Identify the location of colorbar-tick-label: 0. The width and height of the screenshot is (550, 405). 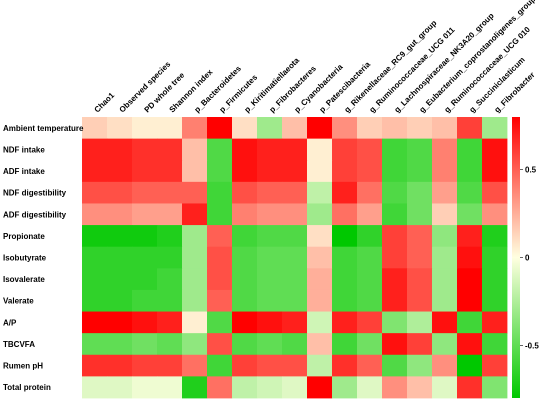
(527, 258).